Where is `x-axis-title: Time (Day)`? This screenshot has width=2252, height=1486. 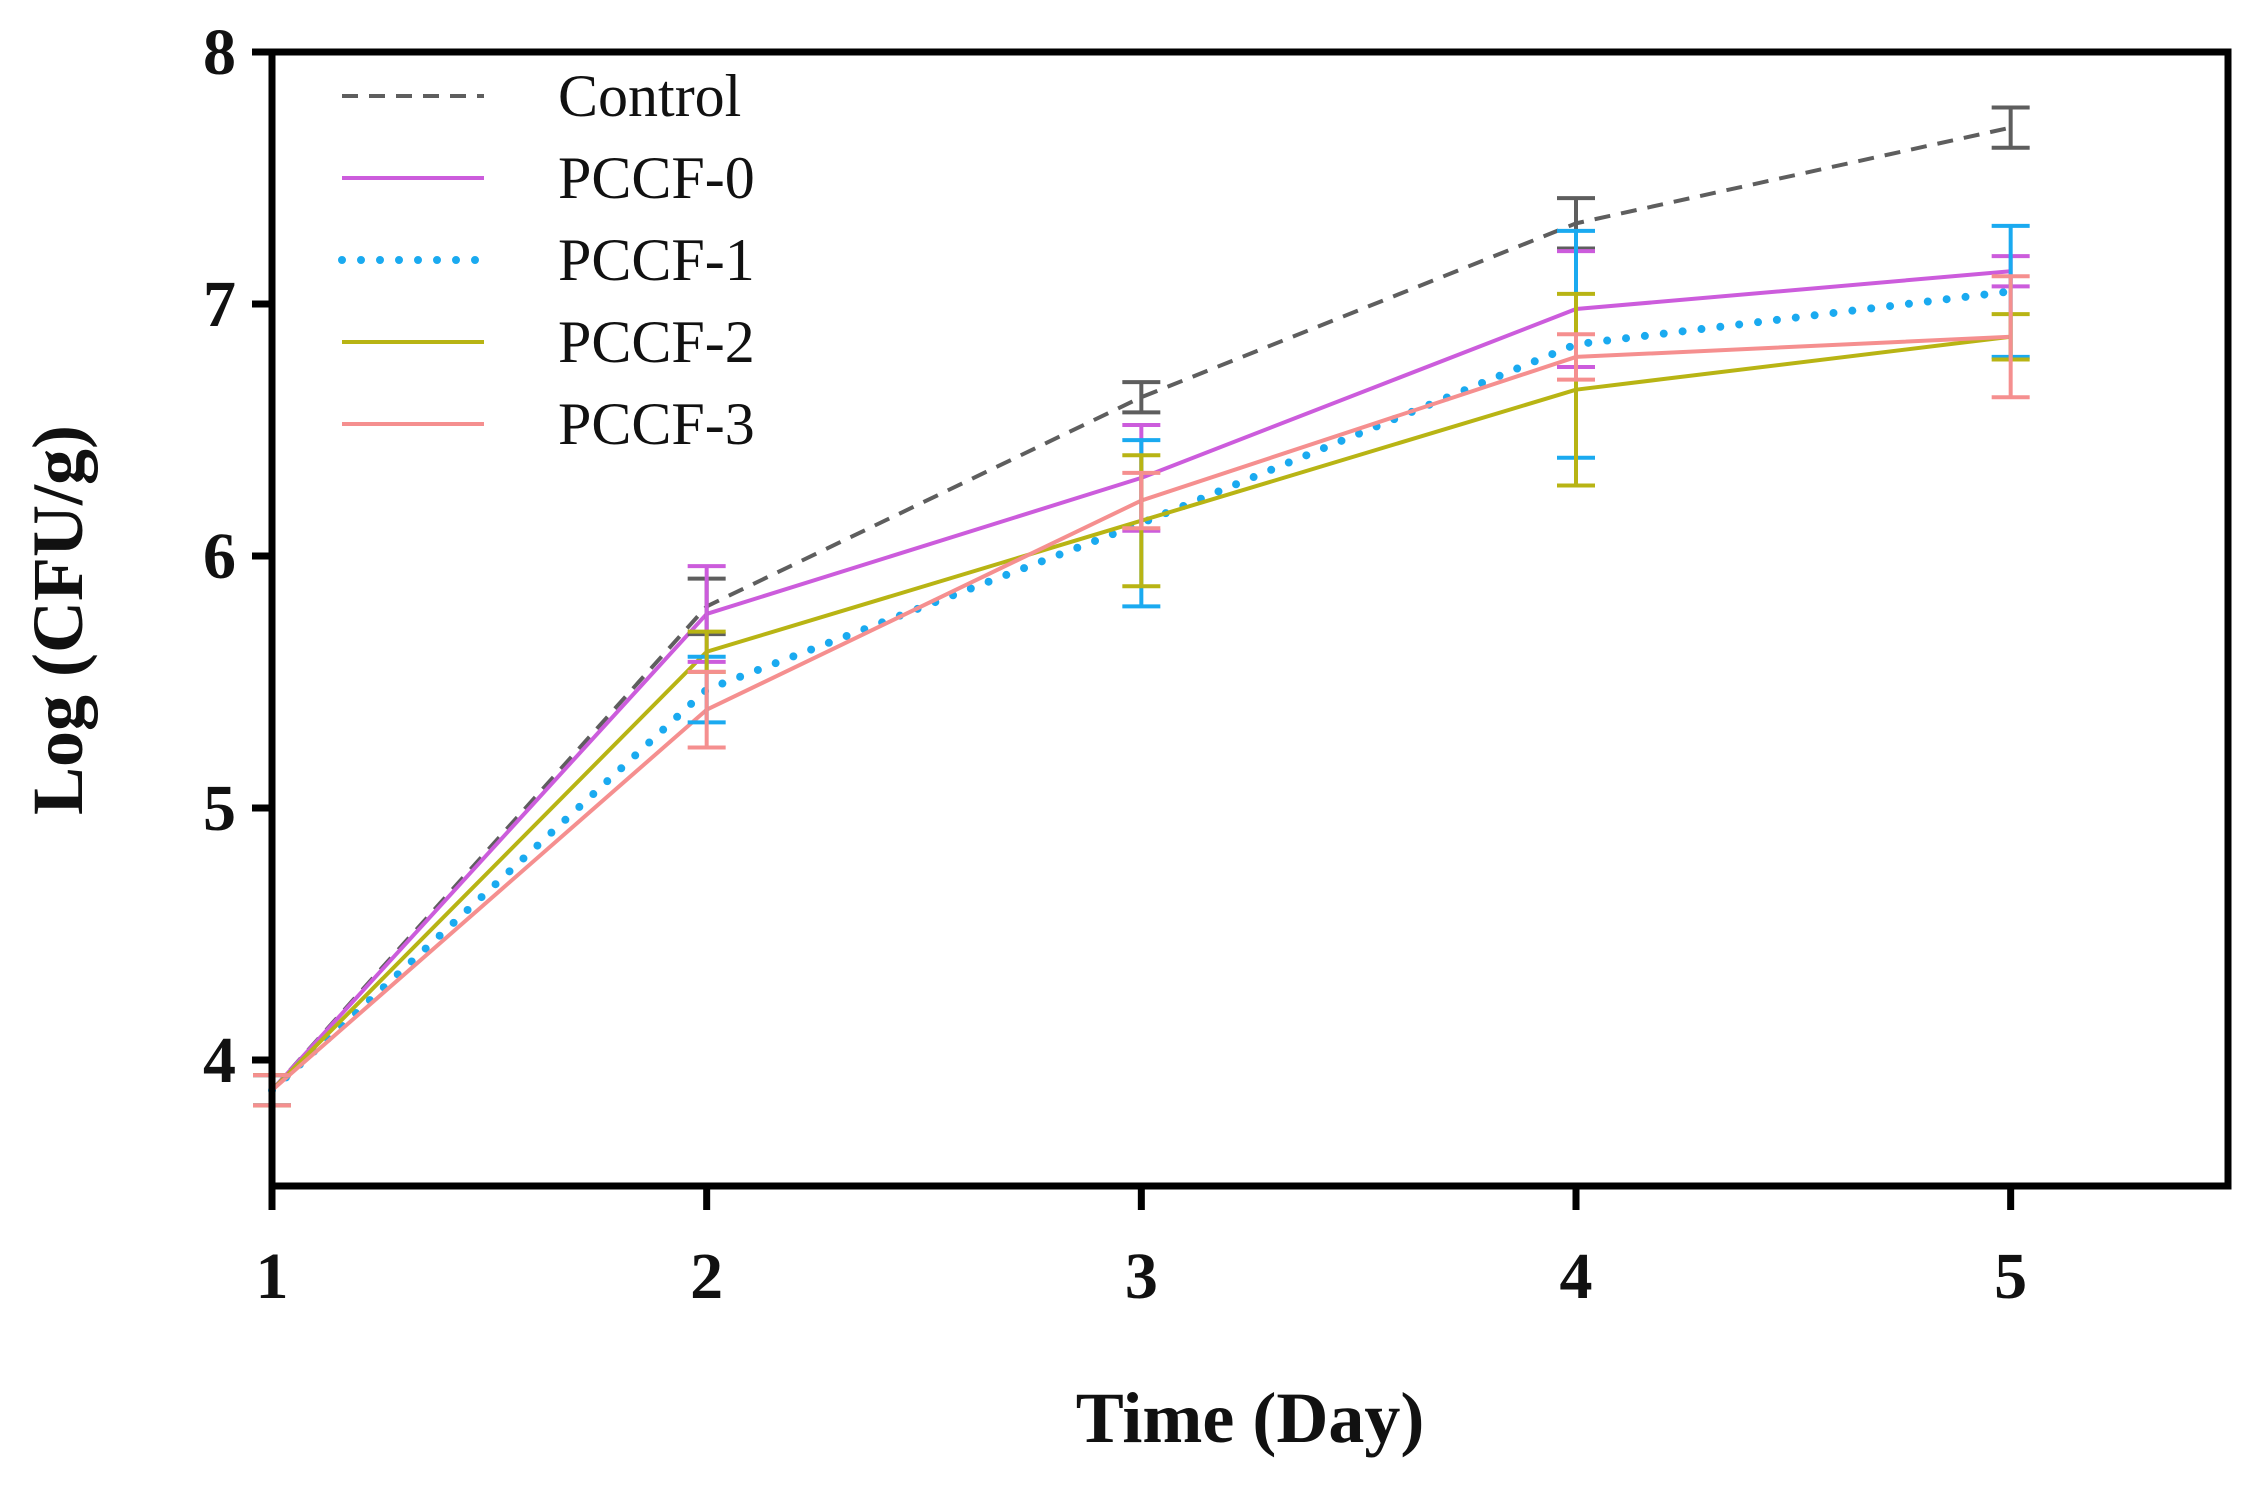
x-axis-title: Time (Day) is located at coordinates (1250, 1418).